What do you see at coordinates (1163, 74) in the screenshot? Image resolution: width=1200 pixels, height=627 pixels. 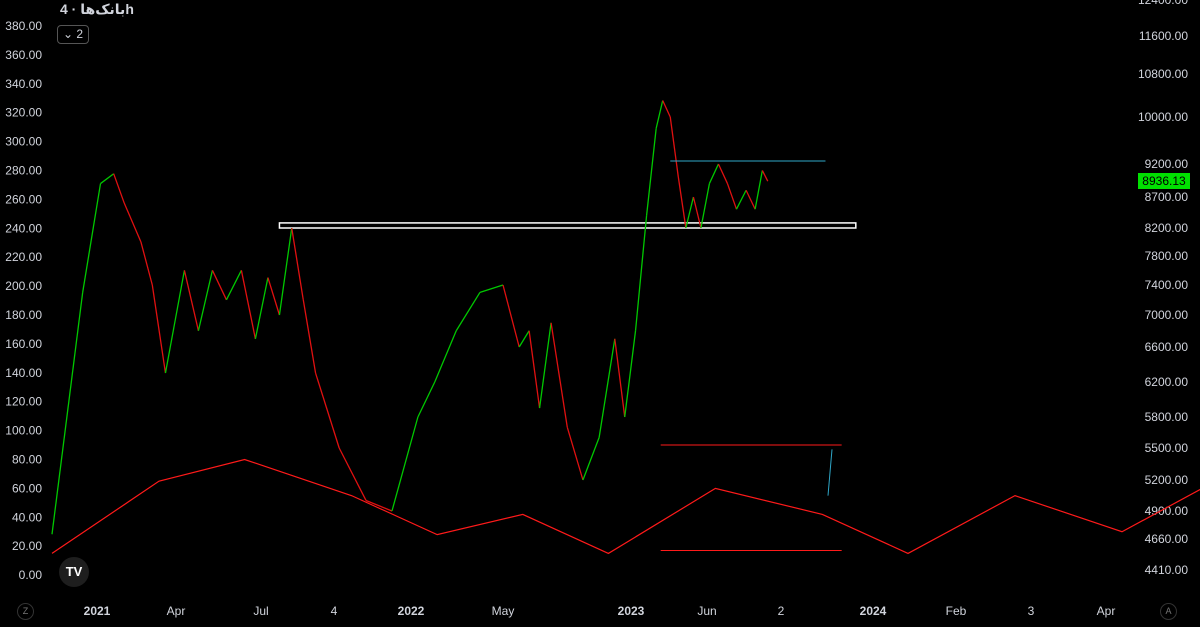 I see `right-tick-label: 10800.00` at bounding box center [1163, 74].